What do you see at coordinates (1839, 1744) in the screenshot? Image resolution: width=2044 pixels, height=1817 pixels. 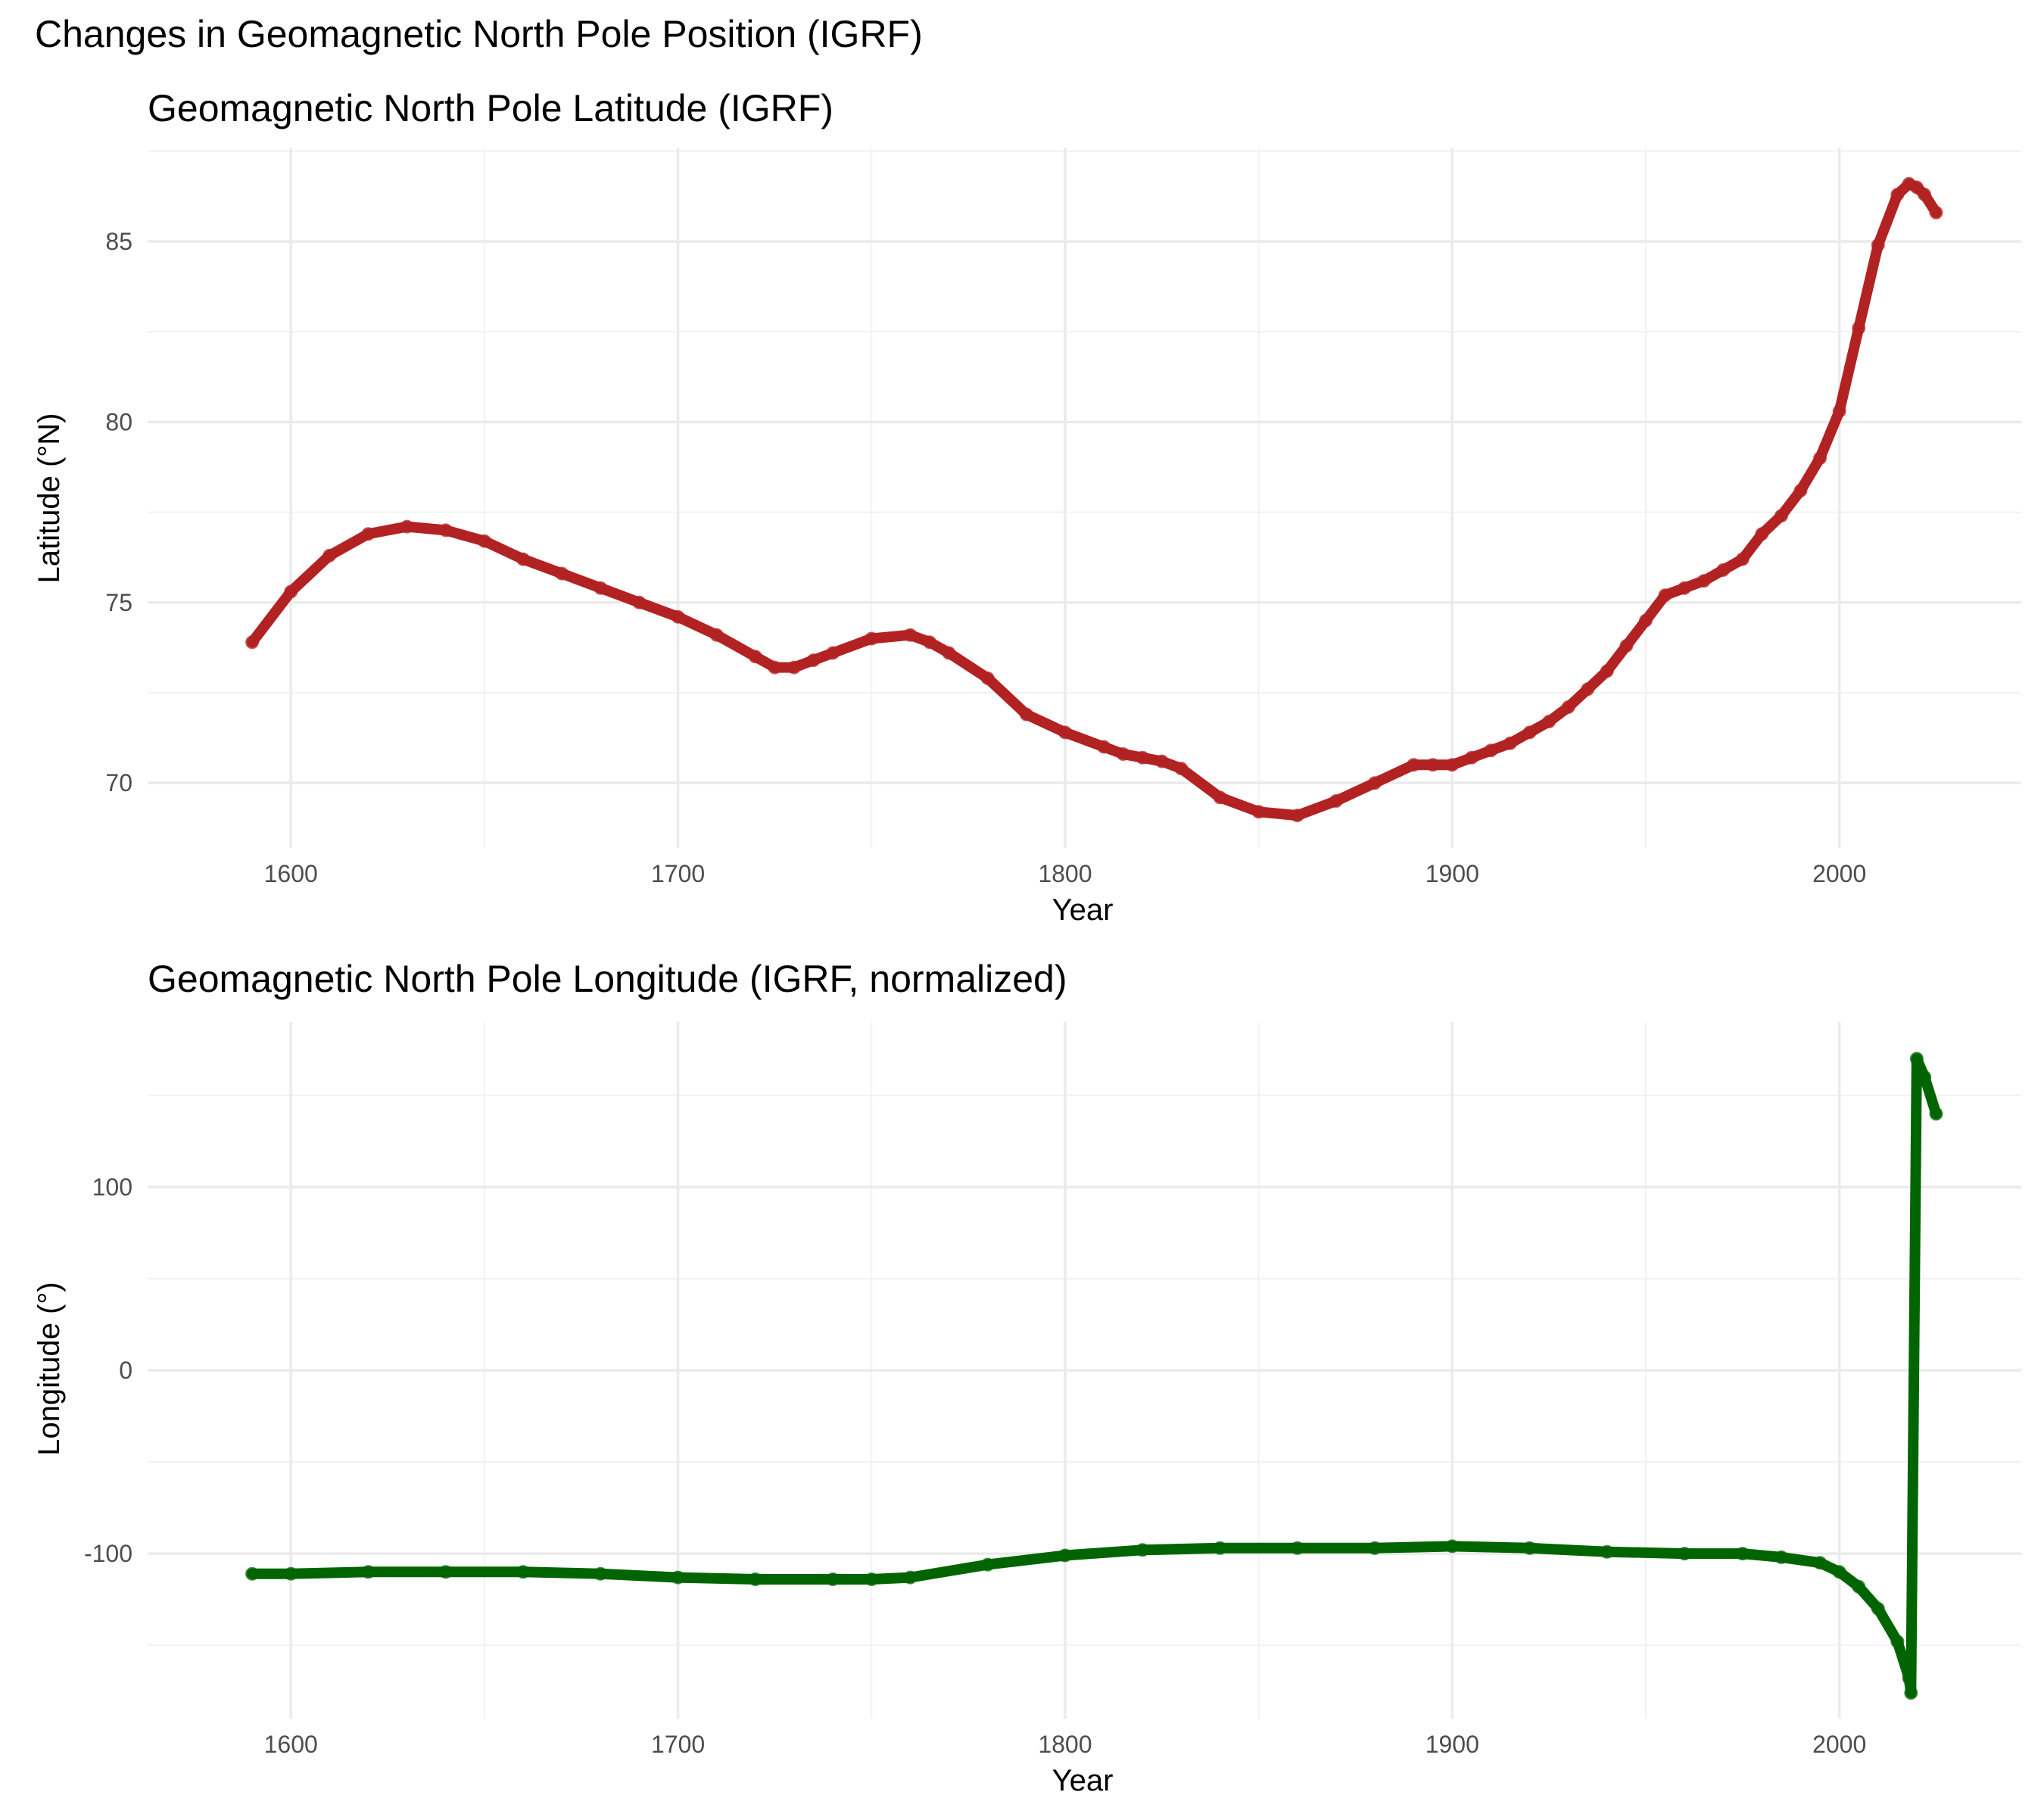 I see `longitude-x-tick-label: 2000` at bounding box center [1839, 1744].